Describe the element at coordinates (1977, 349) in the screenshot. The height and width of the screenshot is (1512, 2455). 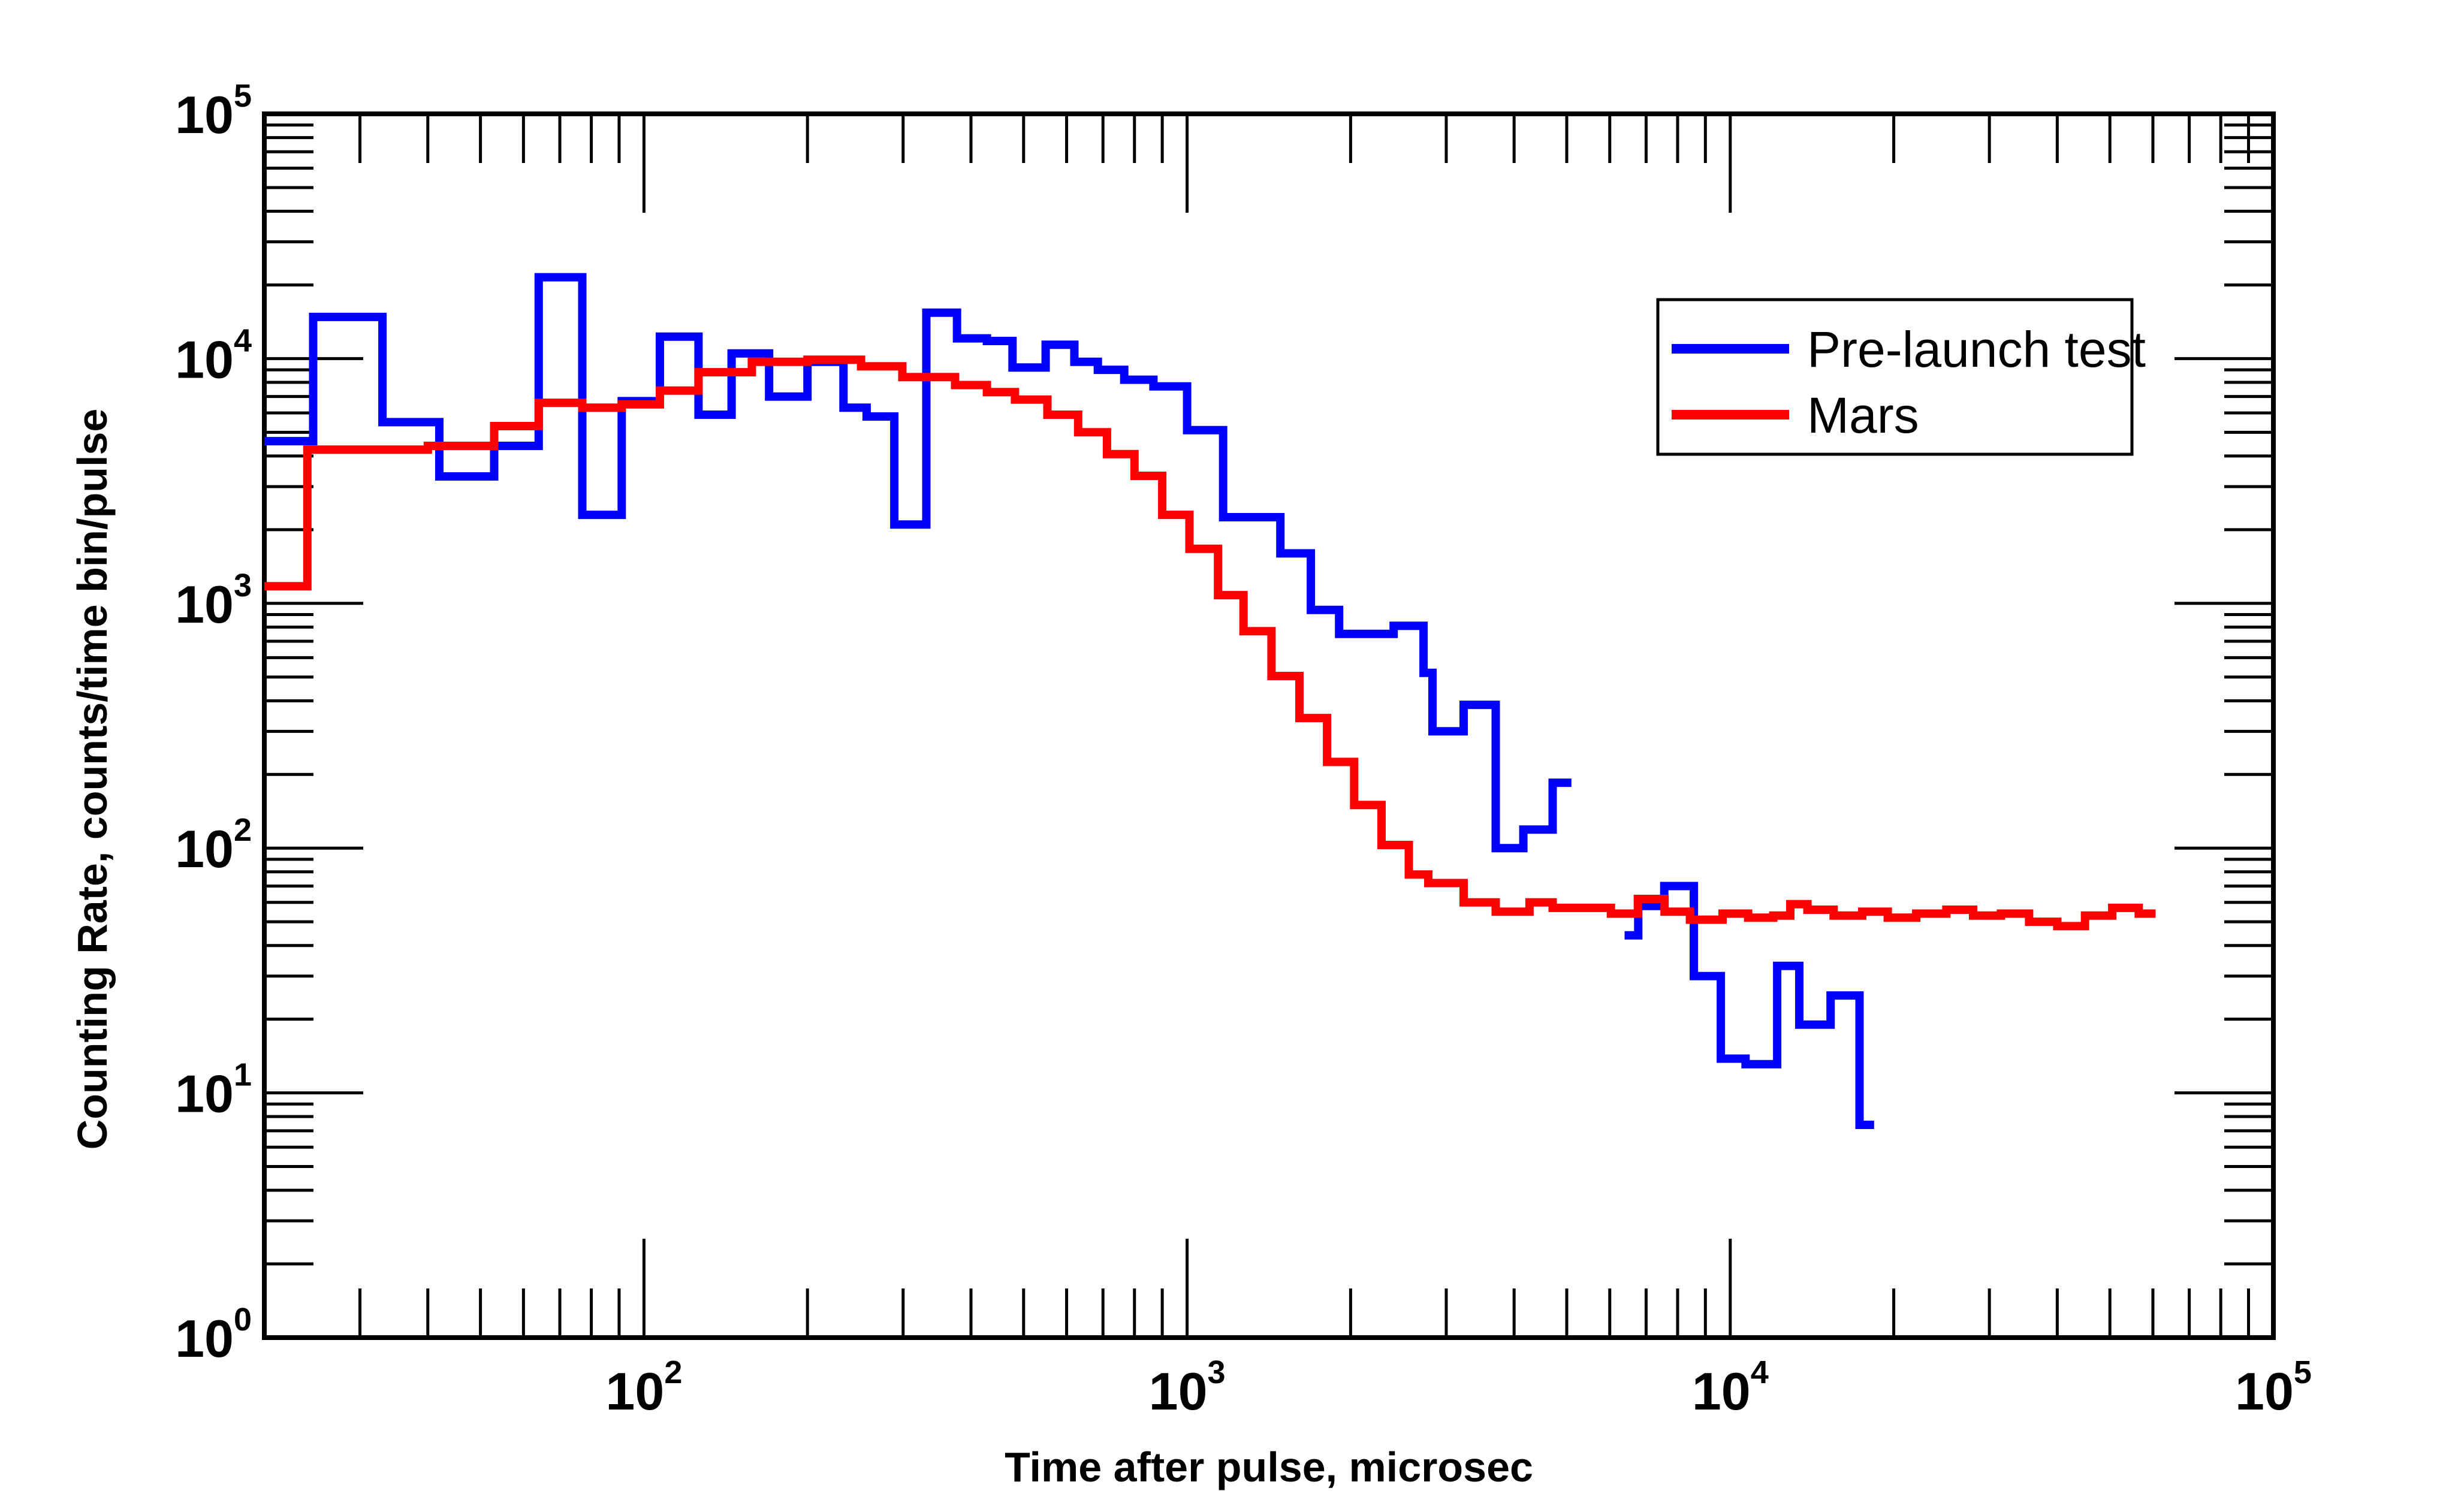
I see `legend-label-pre-launch-test: Pre-launch test` at that location.